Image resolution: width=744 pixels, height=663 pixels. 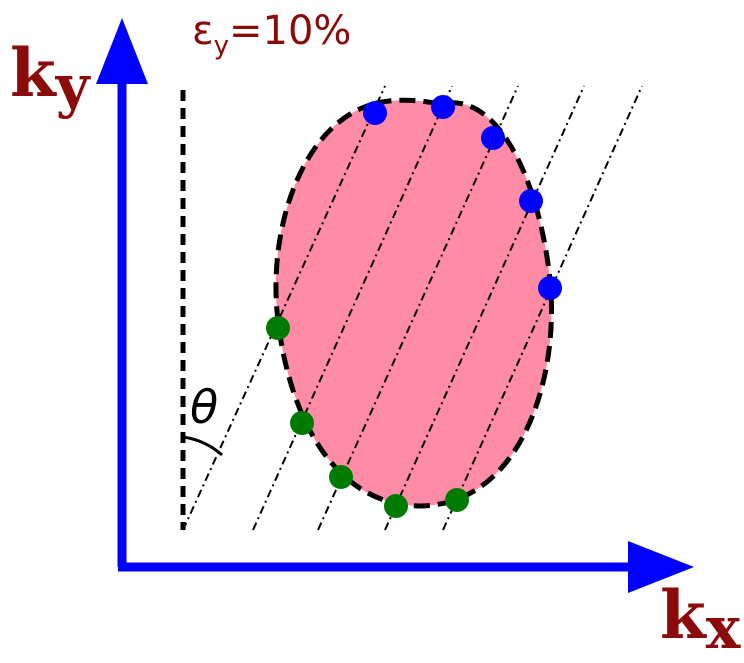 What do you see at coordinates (271, 34) in the screenshot?
I see `strain-label: εy=10%` at bounding box center [271, 34].